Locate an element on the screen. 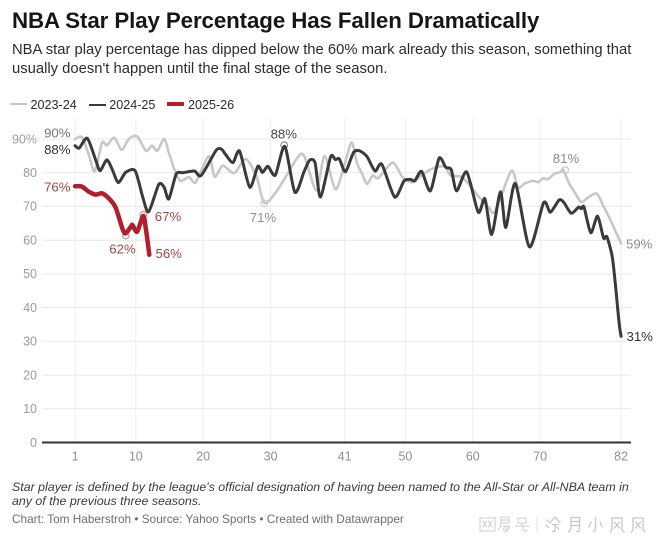  svg-text: 56% is located at coordinates (169, 253).